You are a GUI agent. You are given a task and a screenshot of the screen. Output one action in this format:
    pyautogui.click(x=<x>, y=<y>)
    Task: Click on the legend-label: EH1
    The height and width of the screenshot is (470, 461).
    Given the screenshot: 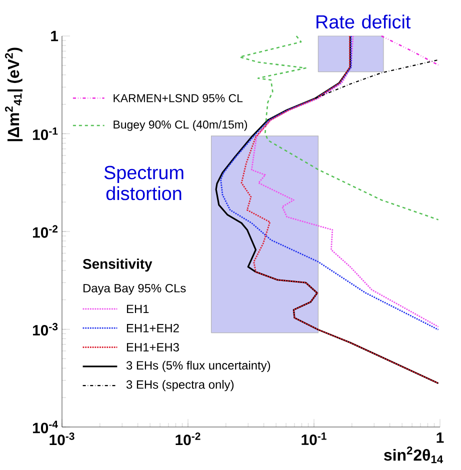 What is the action you would take?
    pyautogui.click(x=137, y=309)
    